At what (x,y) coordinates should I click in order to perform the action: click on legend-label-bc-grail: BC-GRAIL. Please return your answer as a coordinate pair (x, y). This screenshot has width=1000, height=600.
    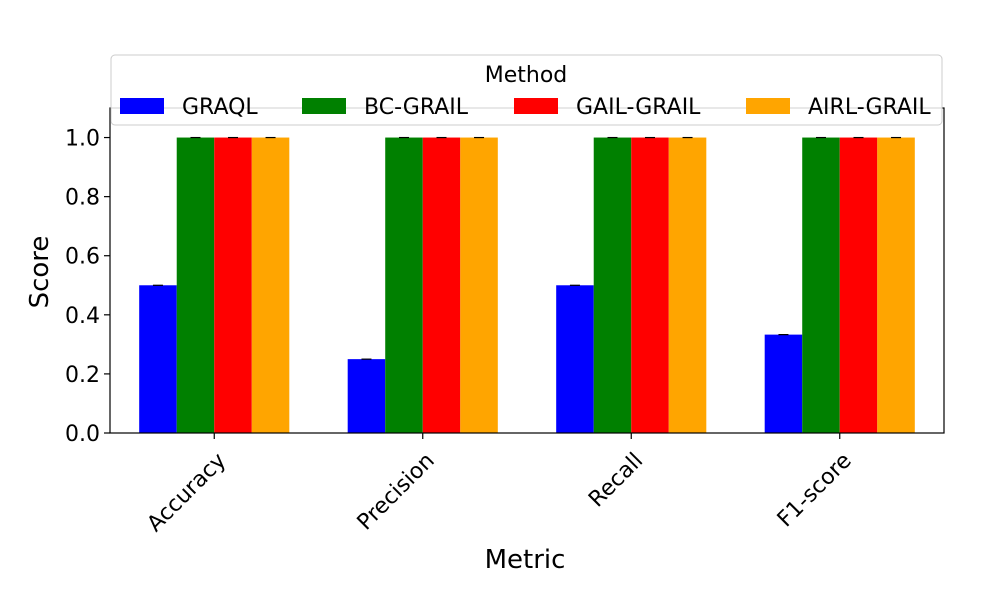
    Looking at the image, I should click on (416, 107).